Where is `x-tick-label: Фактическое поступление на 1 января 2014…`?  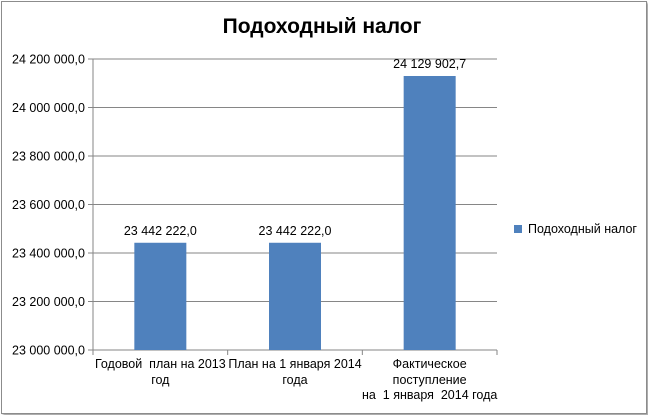
x-tick-label: Фактическое поступление на 1 января 2014… is located at coordinates (429, 379).